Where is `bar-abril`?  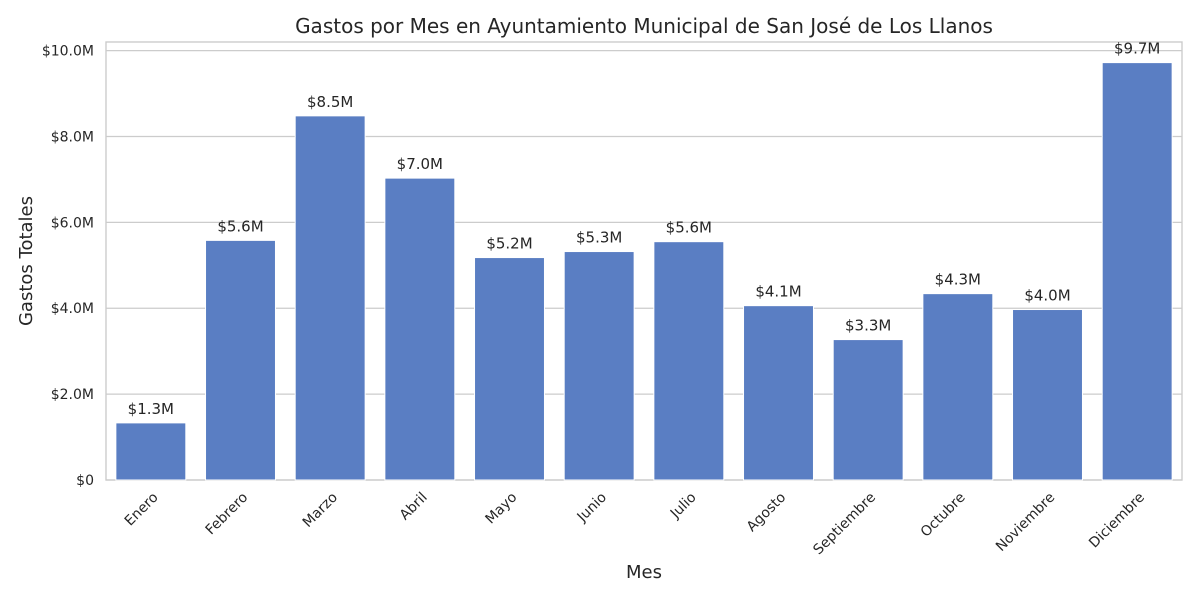 bar-abril is located at coordinates (420, 329).